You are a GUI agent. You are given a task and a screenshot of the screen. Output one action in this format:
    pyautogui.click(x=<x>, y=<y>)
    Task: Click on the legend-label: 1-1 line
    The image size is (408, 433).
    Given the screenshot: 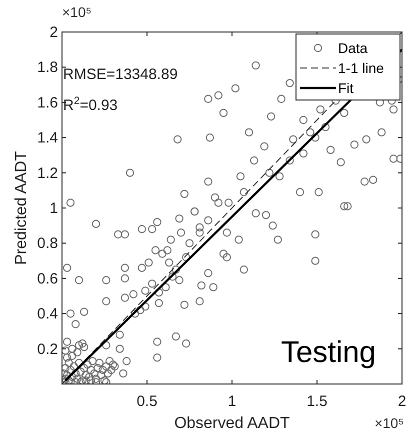 What is the action you would take?
    pyautogui.click(x=361, y=68)
    